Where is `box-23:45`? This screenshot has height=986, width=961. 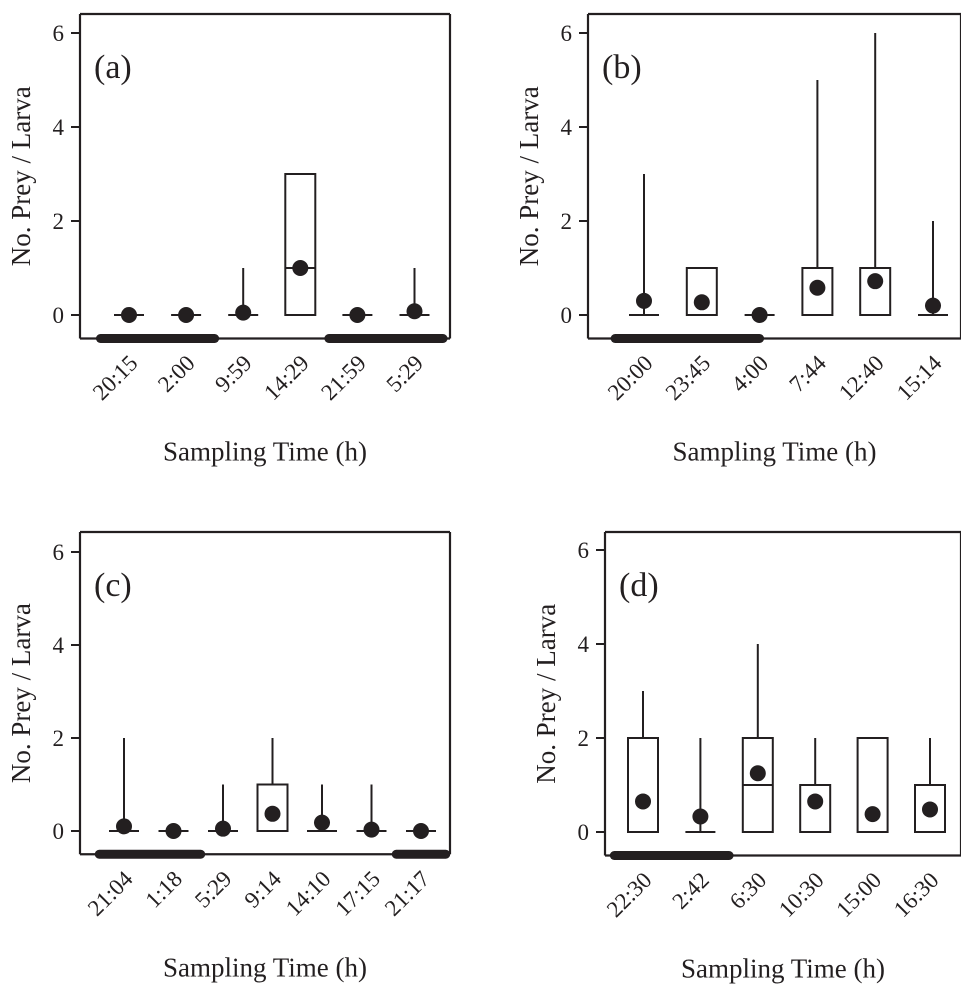
box-23:45 is located at coordinates (701, 291).